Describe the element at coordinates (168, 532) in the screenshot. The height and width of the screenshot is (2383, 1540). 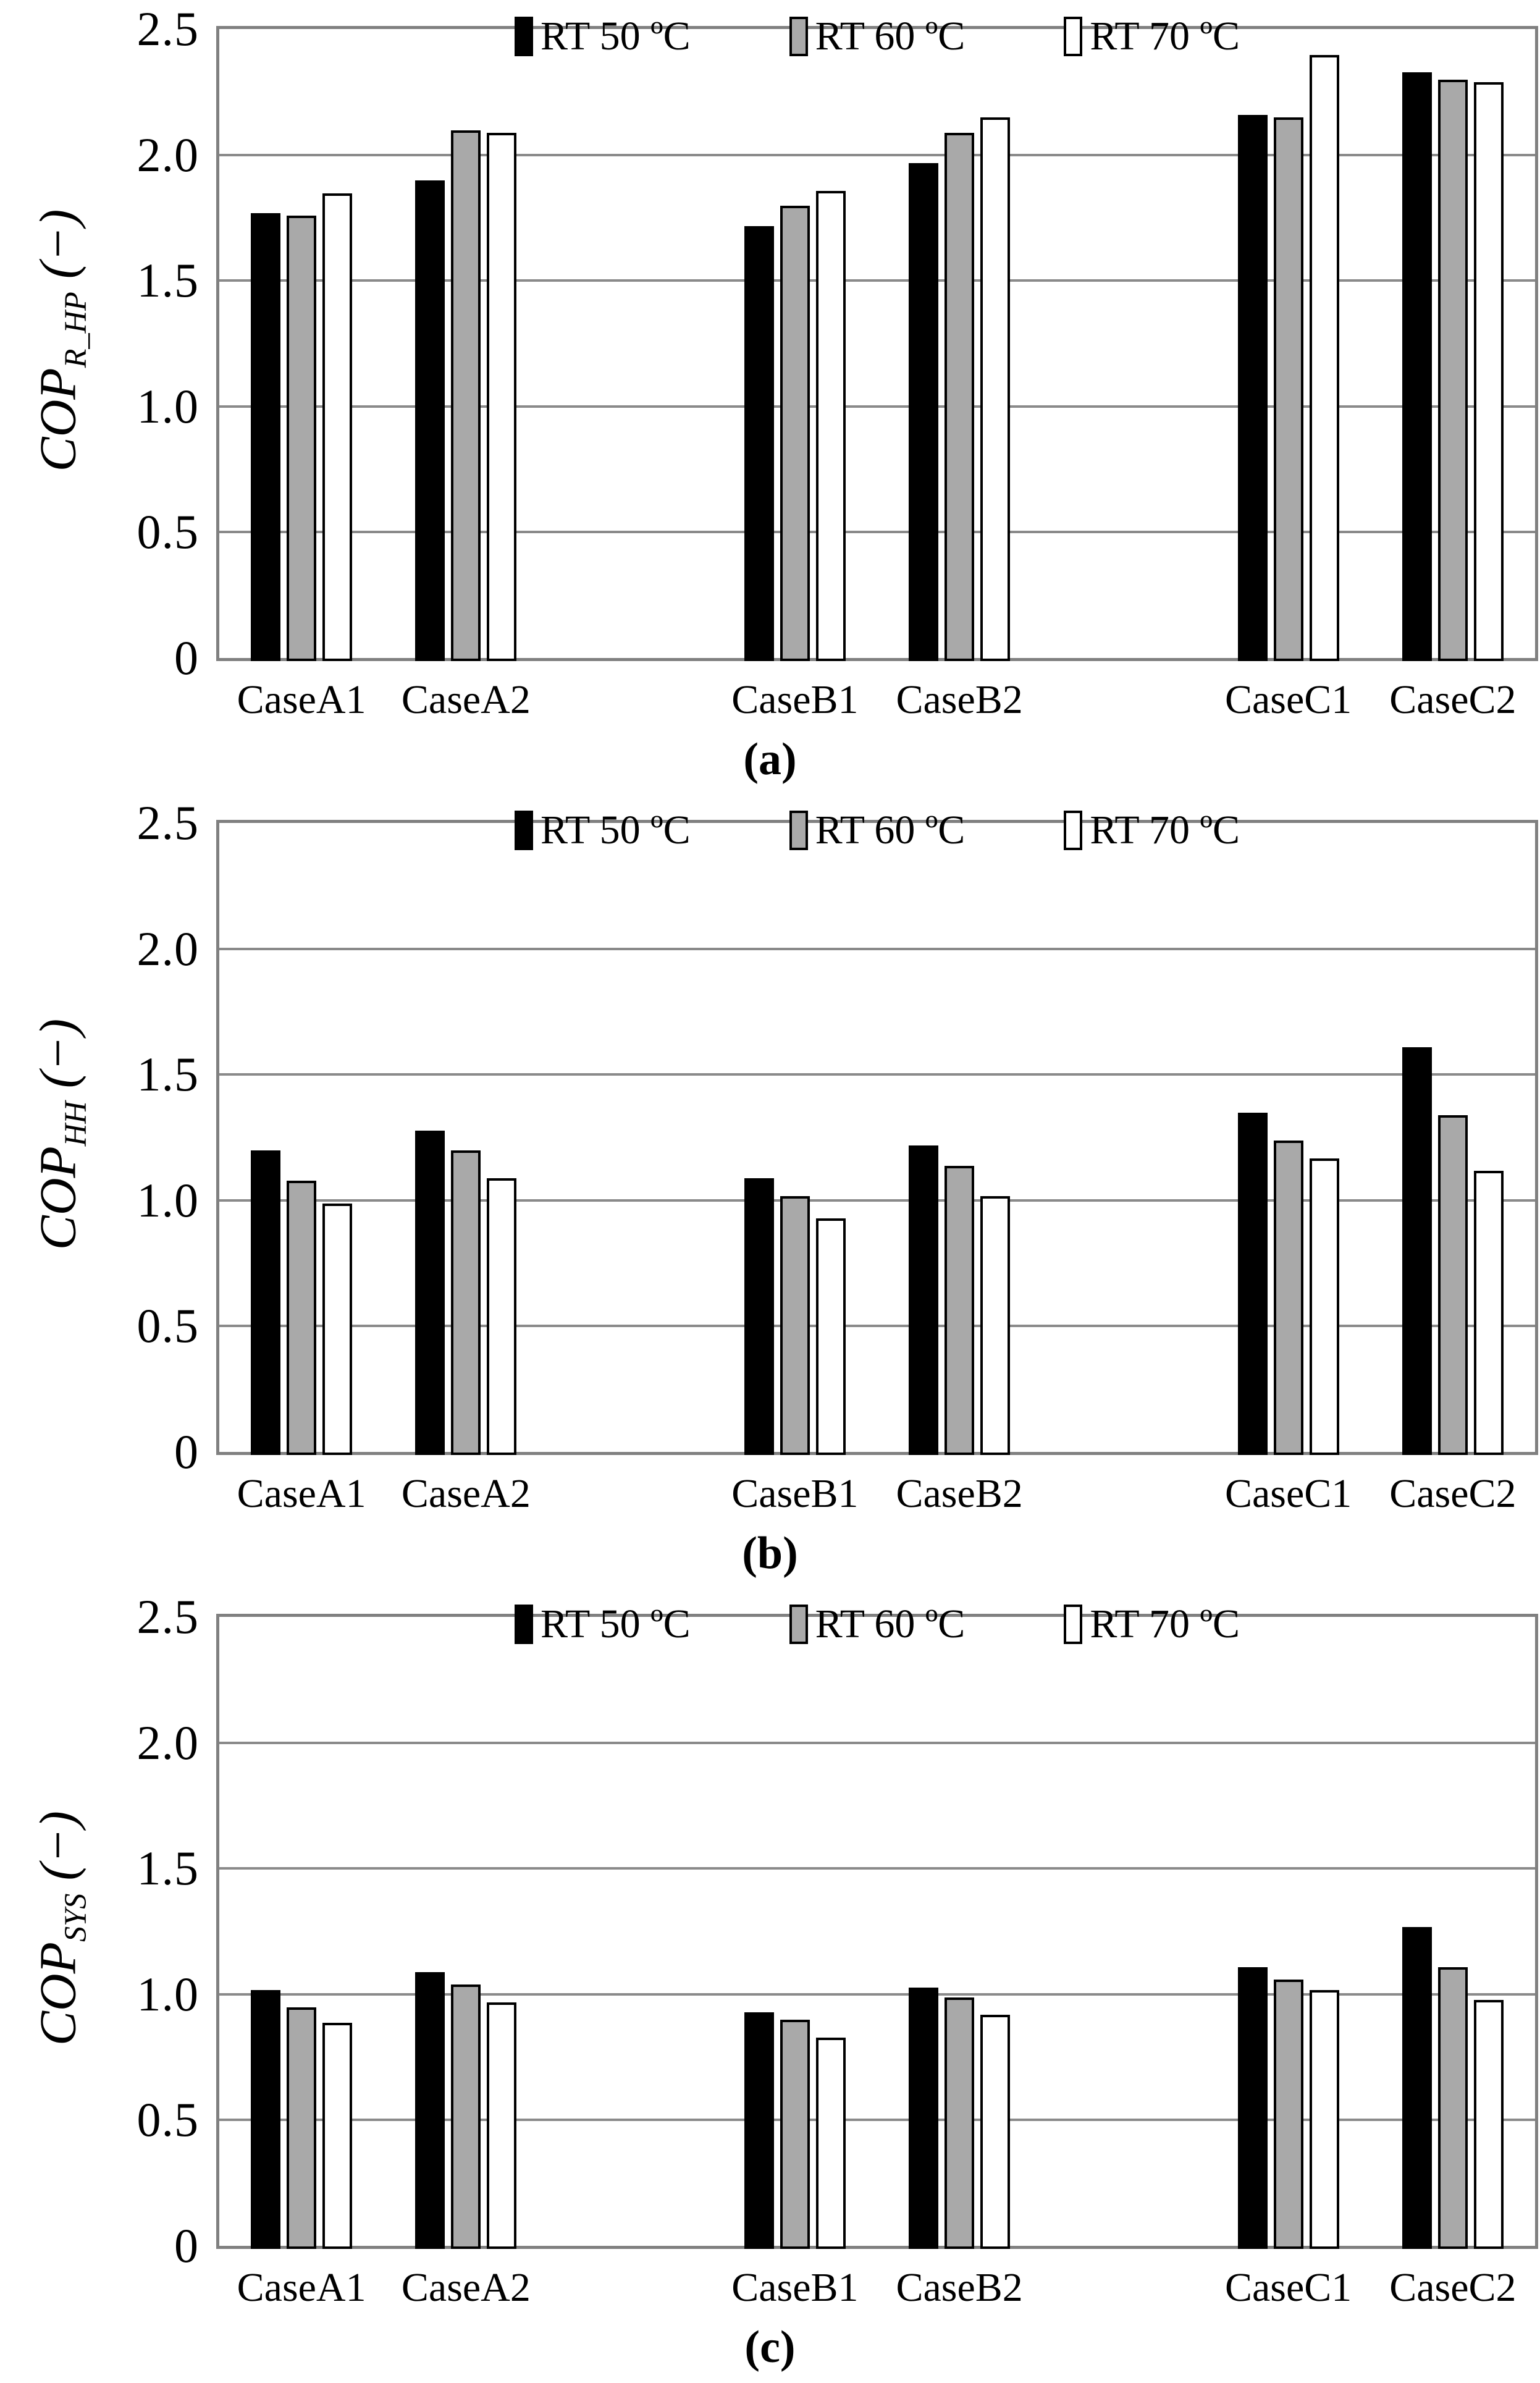
I see `y-tick-0.5: 0.5` at that location.